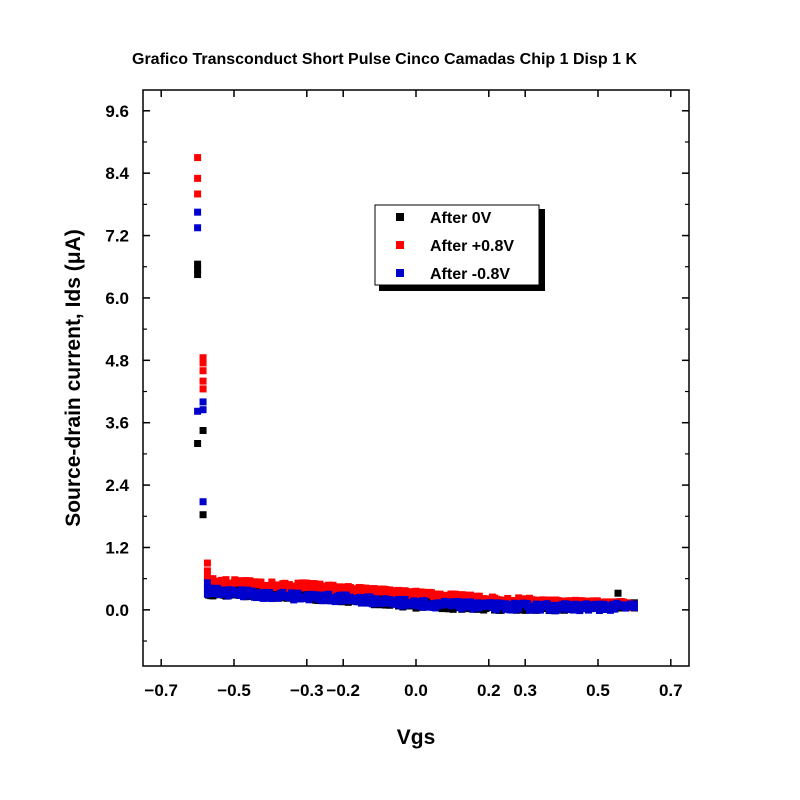 The image size is (800, 800). I want to click on x-tick-label: −0.3, so click(307, 690).